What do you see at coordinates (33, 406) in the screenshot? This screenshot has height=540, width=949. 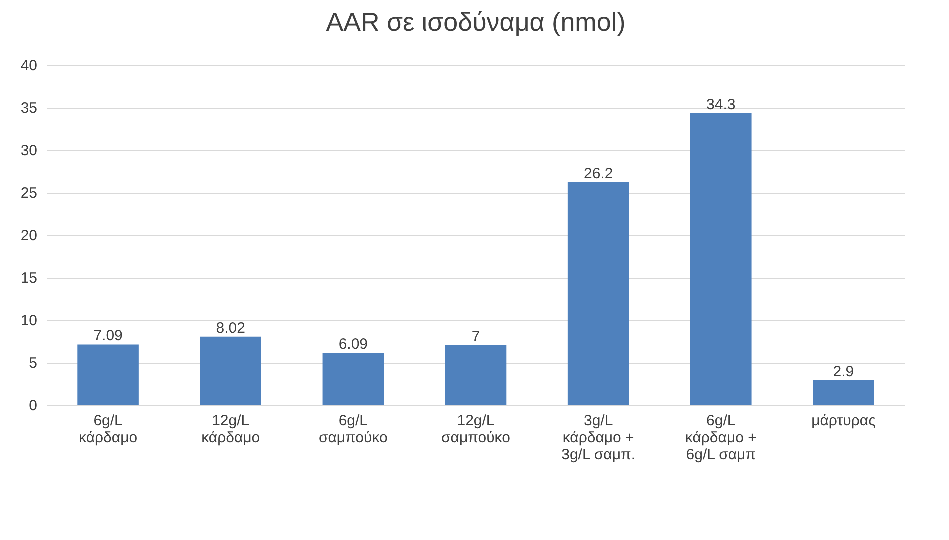 I see `y-tick-label: 0` at bounding box center [33, 406].